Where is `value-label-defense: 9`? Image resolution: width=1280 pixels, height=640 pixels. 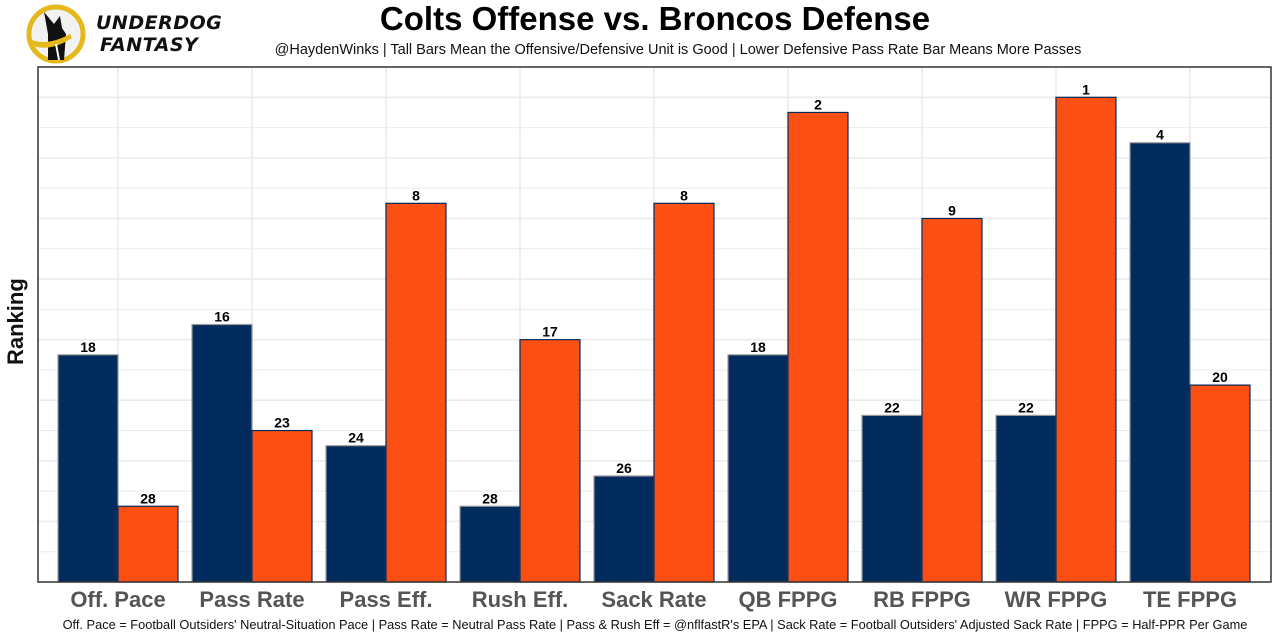
value-label-defense: 9 is located at coordinates (952, 210).